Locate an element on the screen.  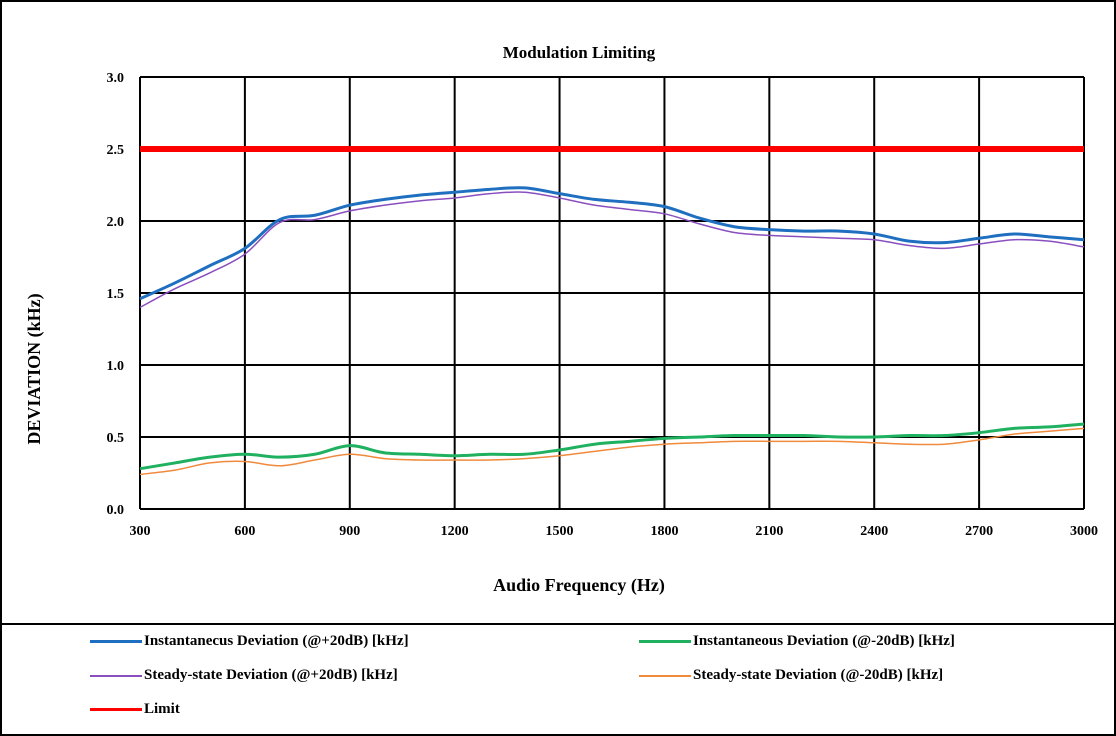
y-tick-label: 1.5 is located at coordinates (116, 294).